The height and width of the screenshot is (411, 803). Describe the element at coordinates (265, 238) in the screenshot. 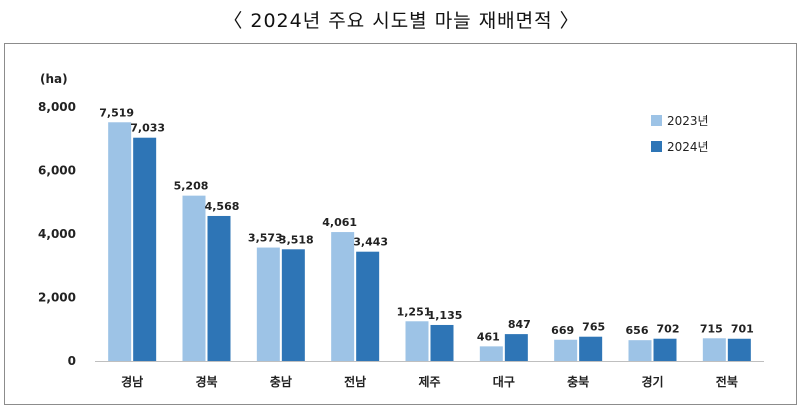

I see `data-label: 3,573` at that location.